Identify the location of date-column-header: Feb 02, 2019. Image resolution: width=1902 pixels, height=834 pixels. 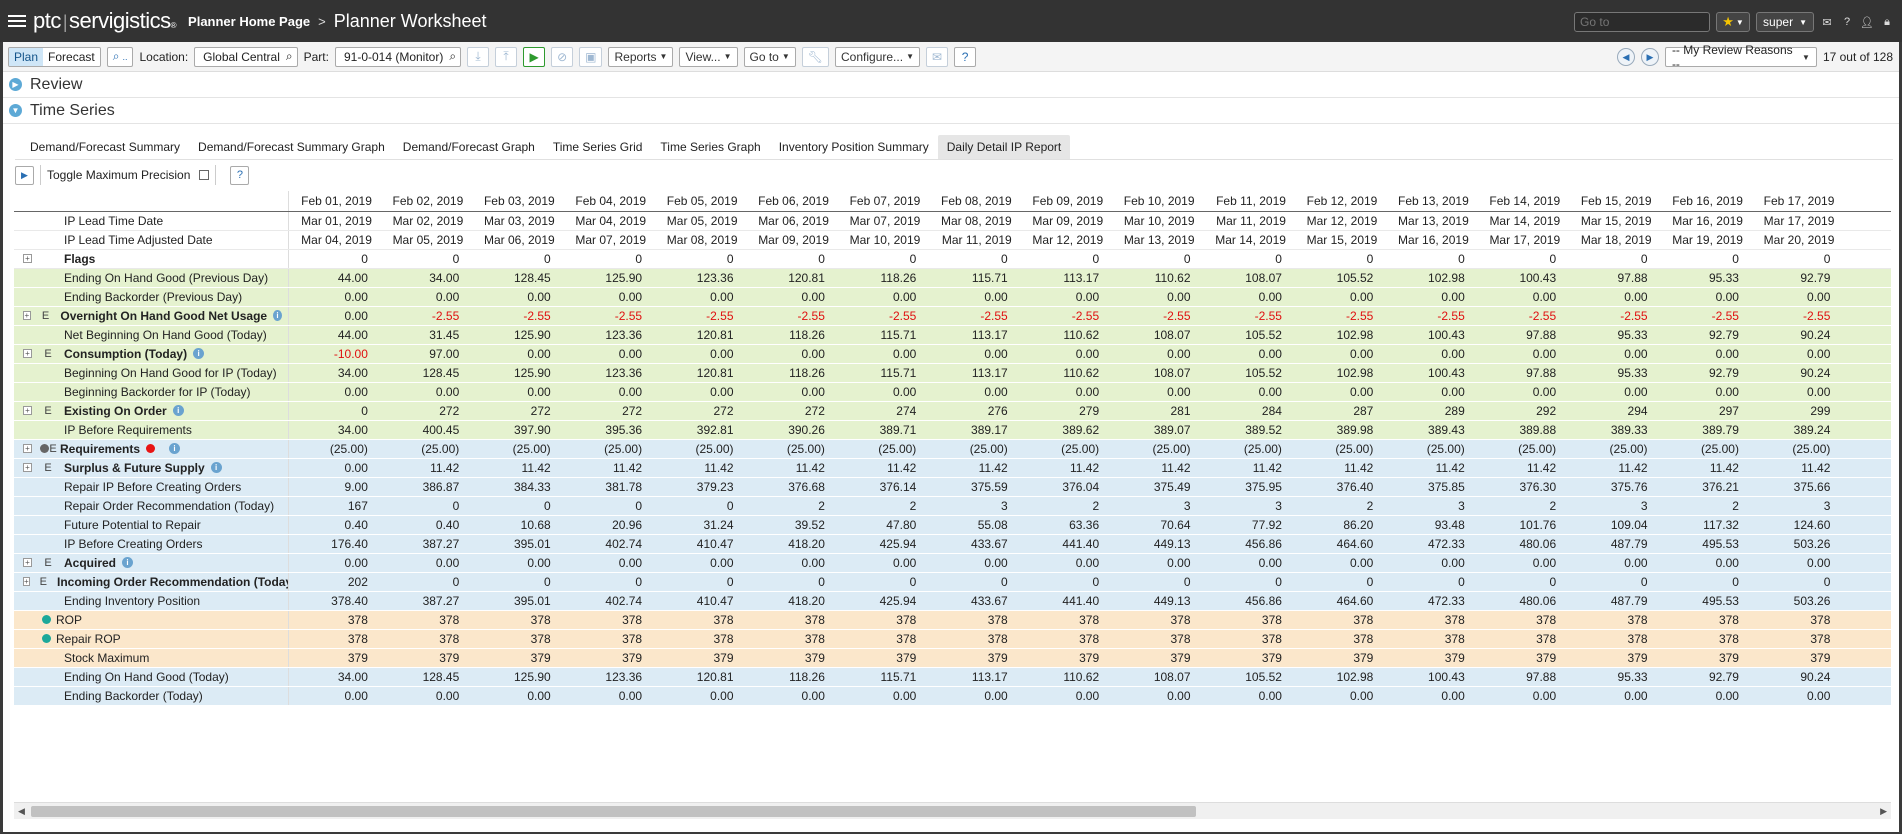
(425, 201).